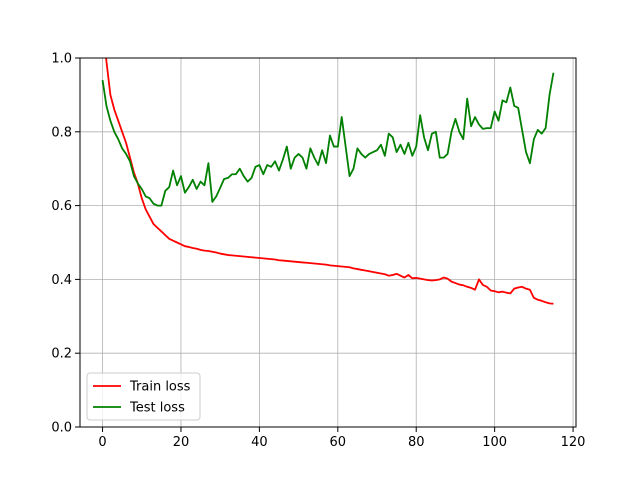 This screenshot has height=480, width=640. What do you see at coordinates (61, 428) in the screenshot?
I see `y-tick-label: 0.0` at bounding box center [61, 428].